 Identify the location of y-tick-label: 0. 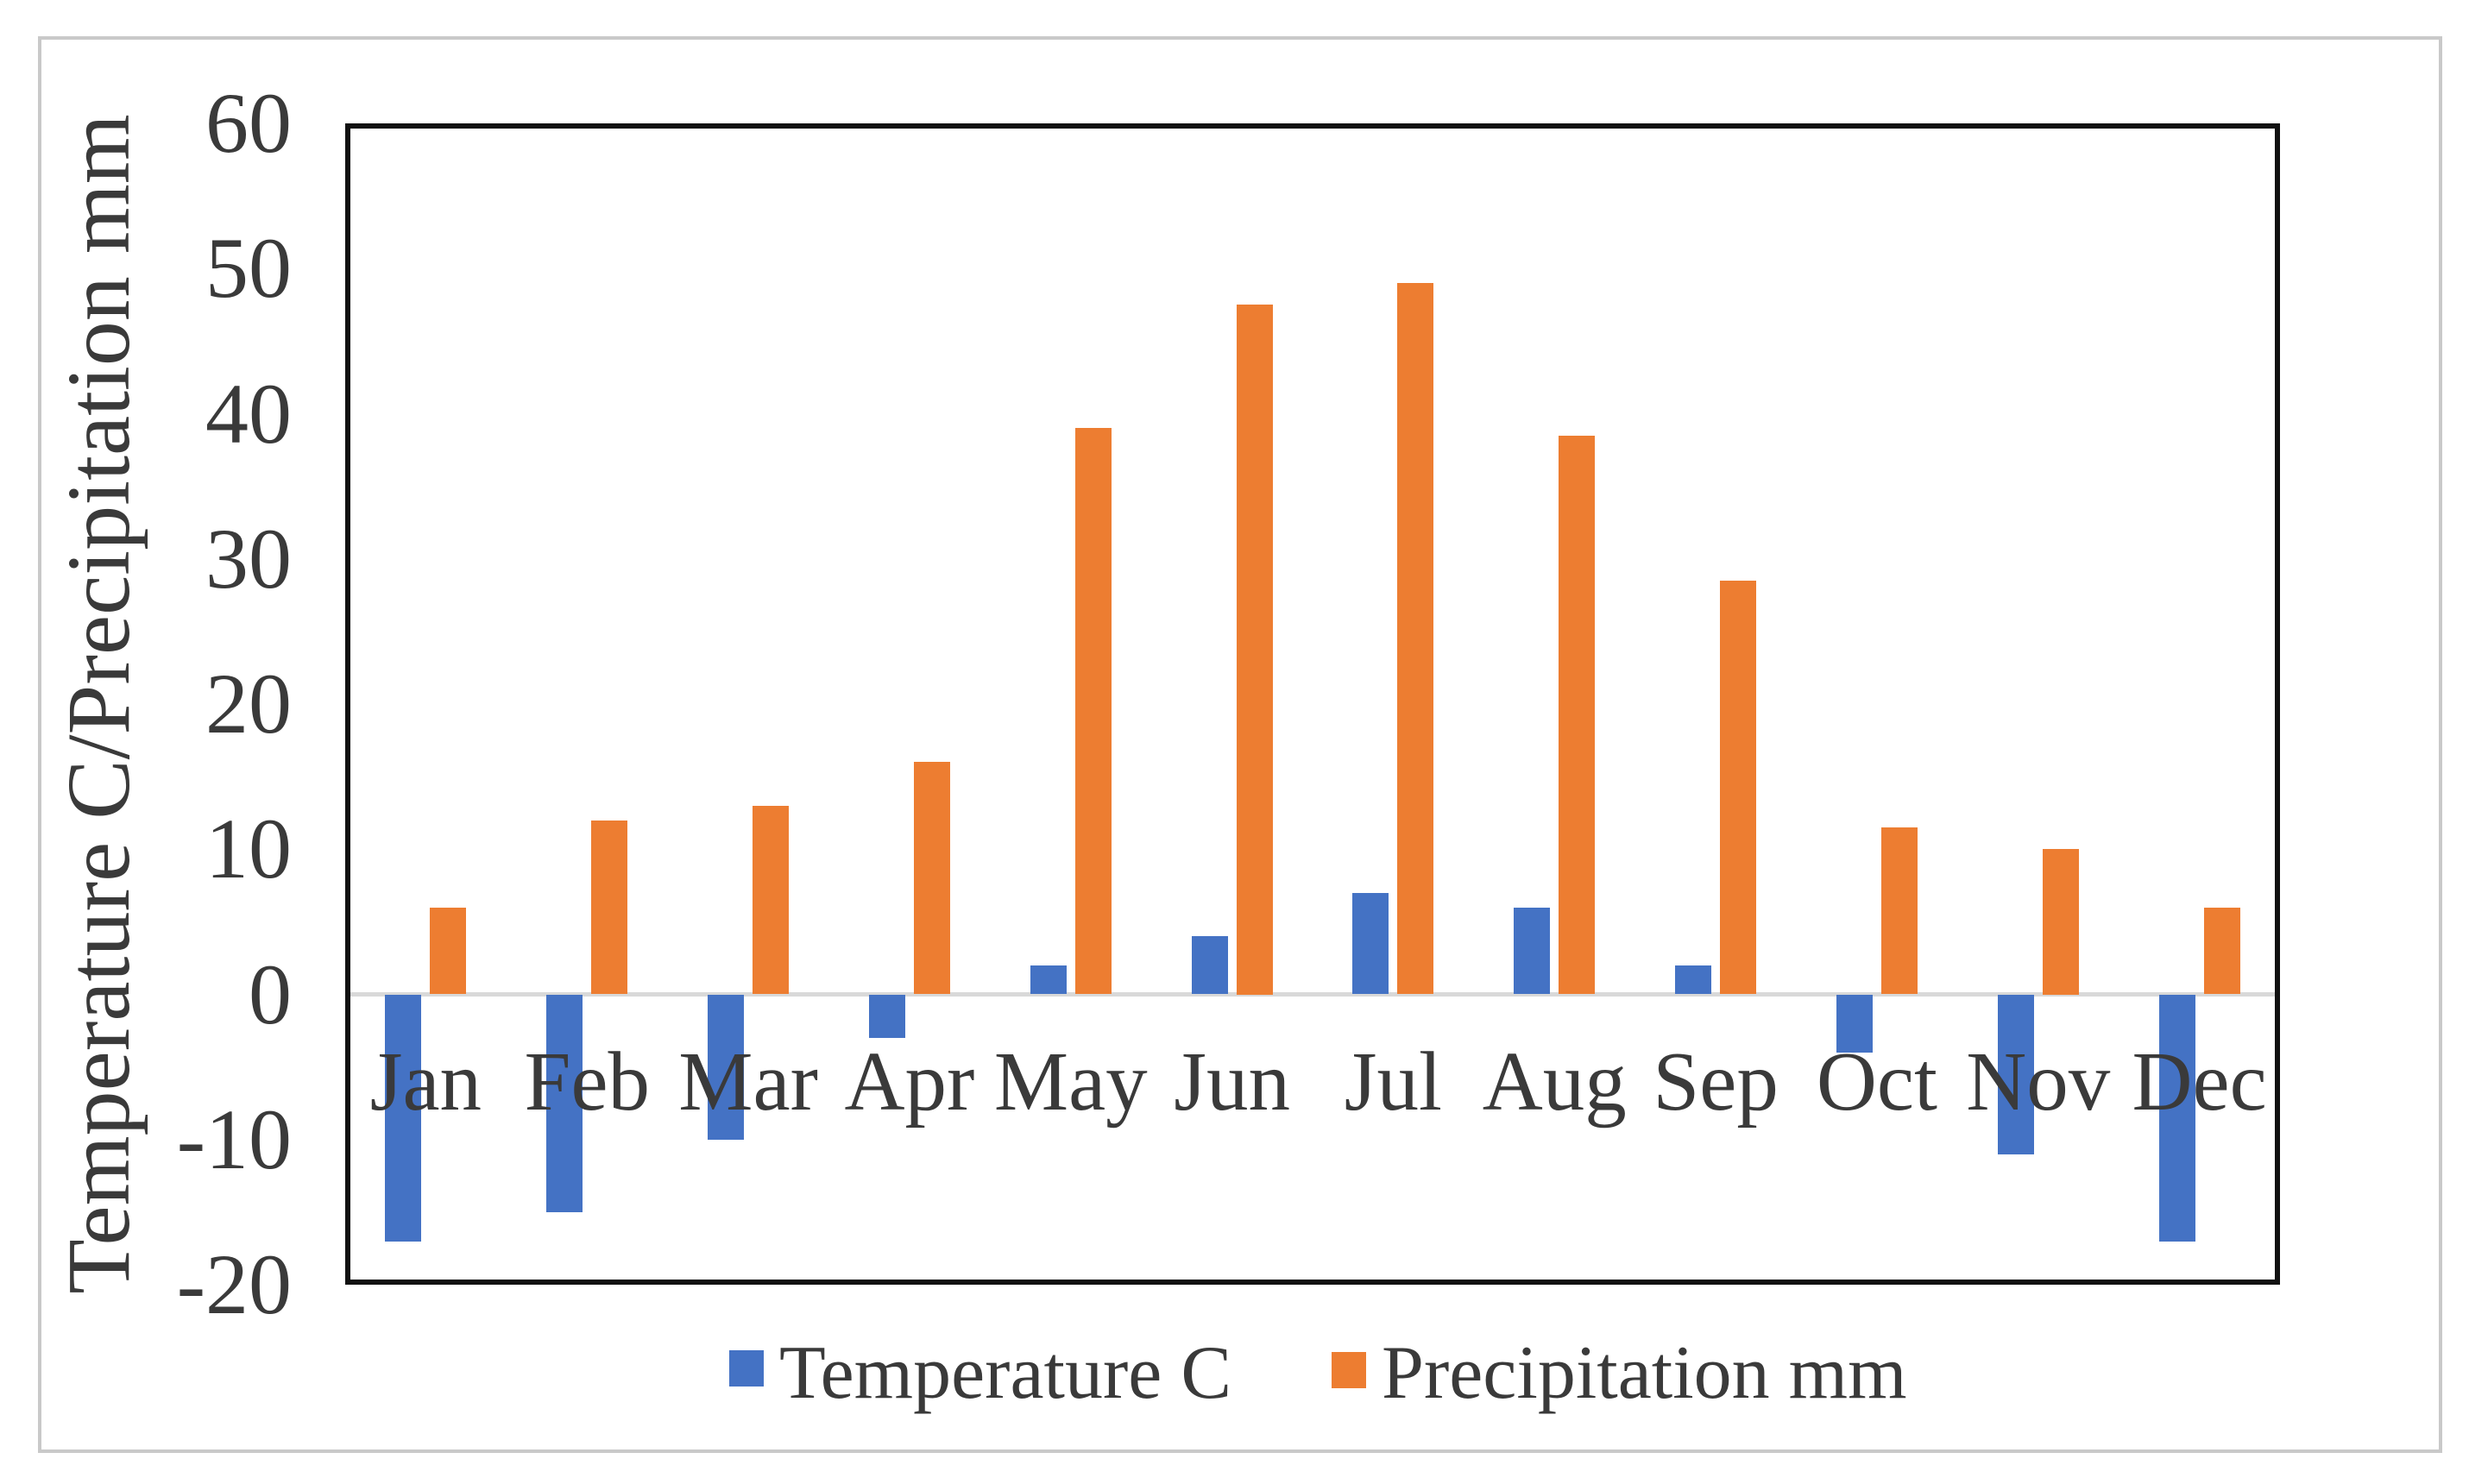
(270, 994).